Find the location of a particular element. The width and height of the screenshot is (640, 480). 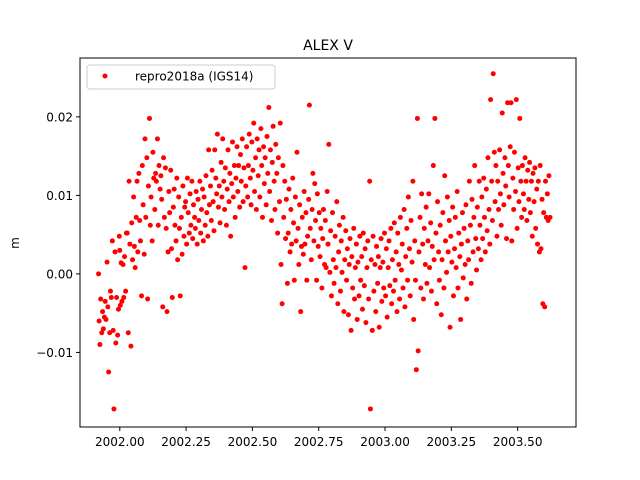

x-tick-label: 2003.50 is located at coordinates (518, 442).